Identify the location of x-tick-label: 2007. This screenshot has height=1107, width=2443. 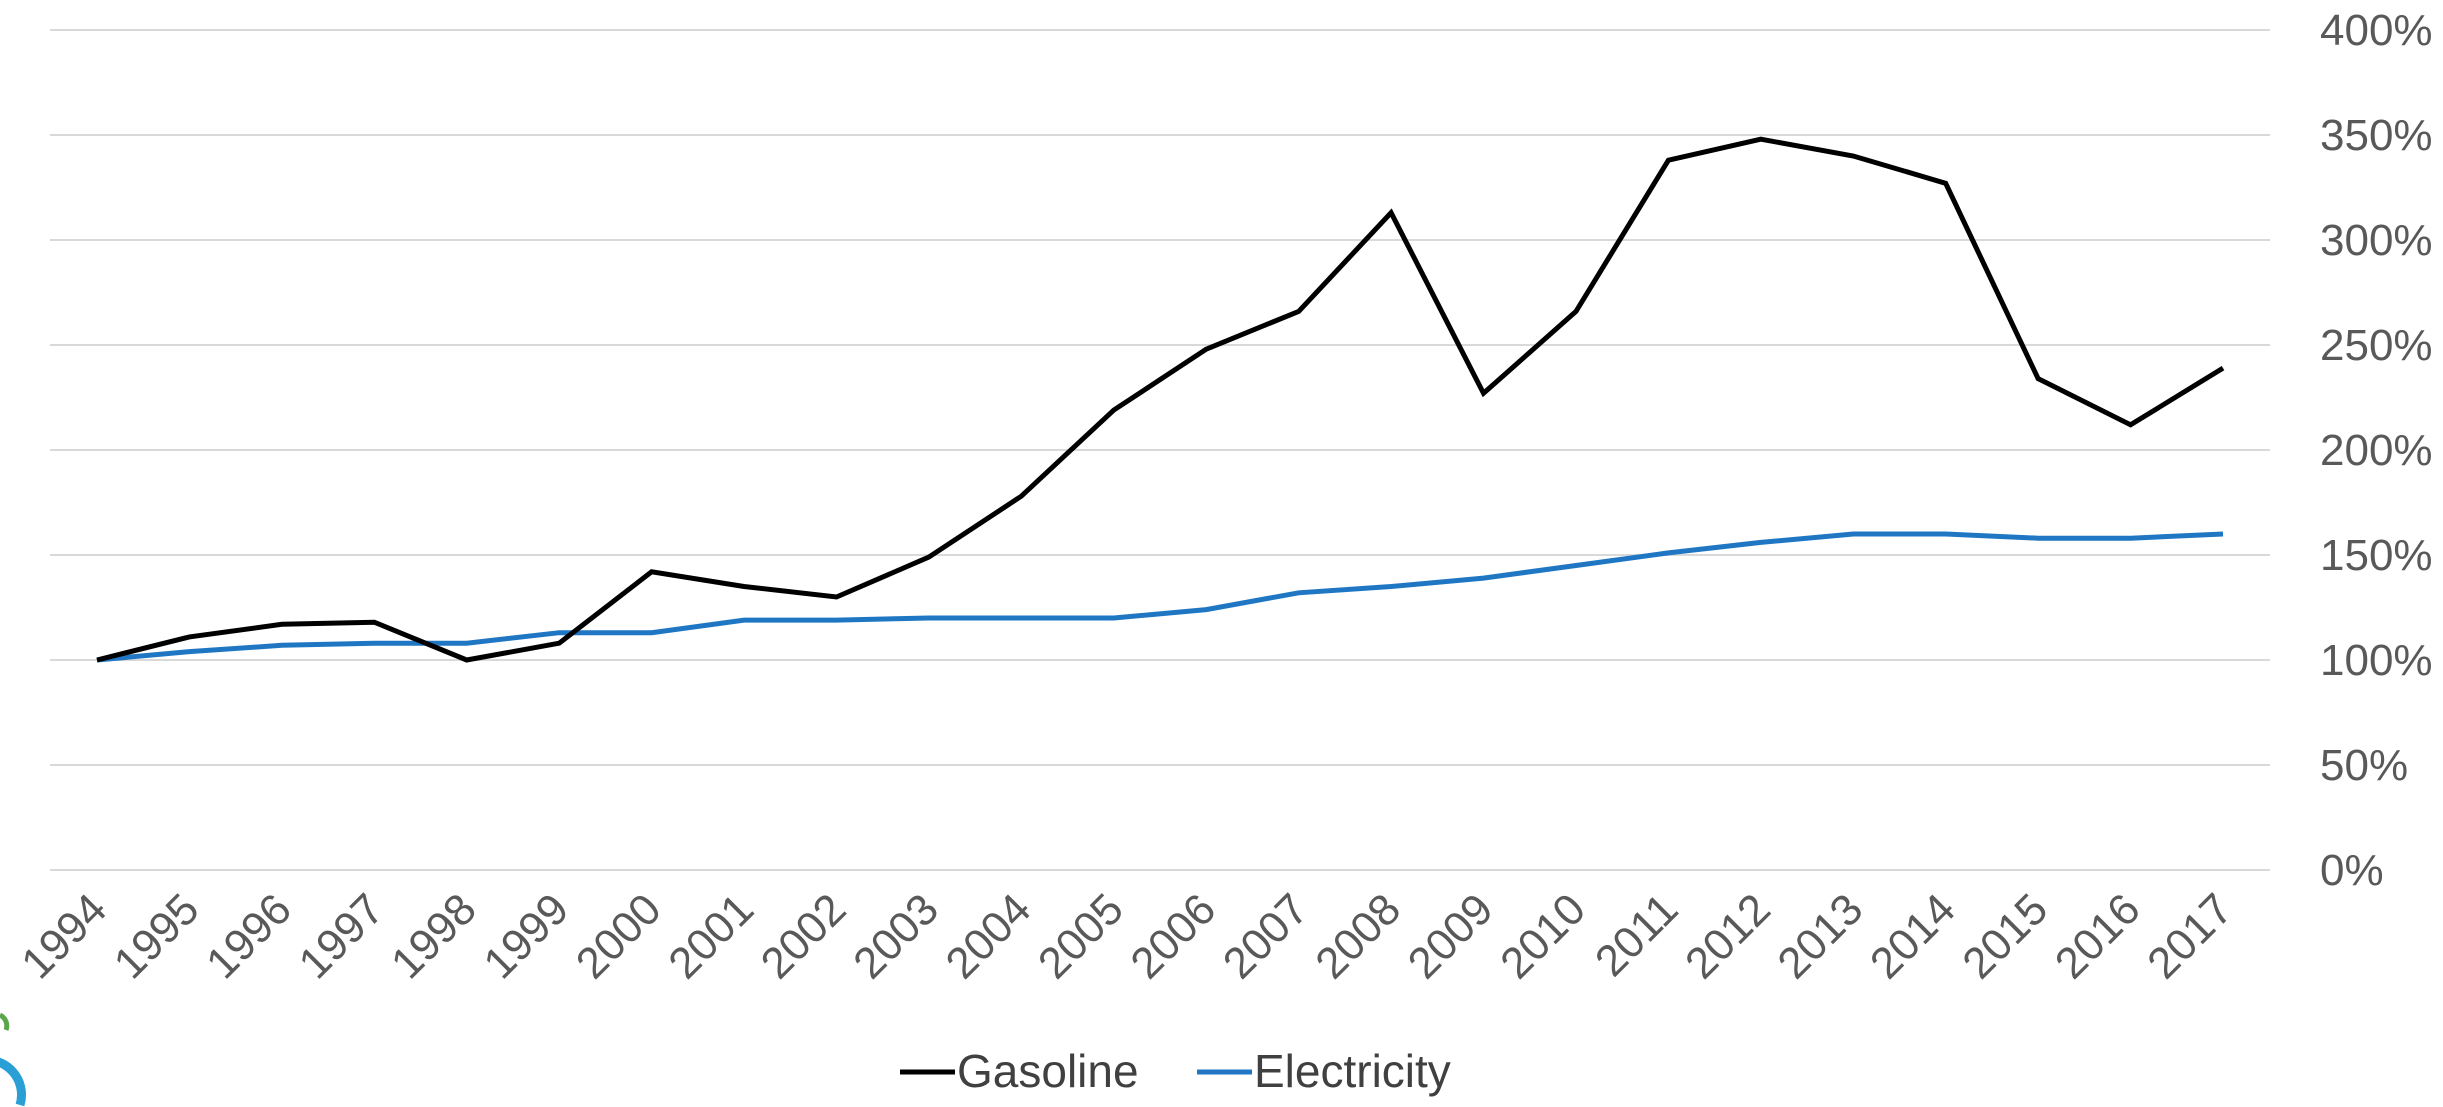
(1266, 936).